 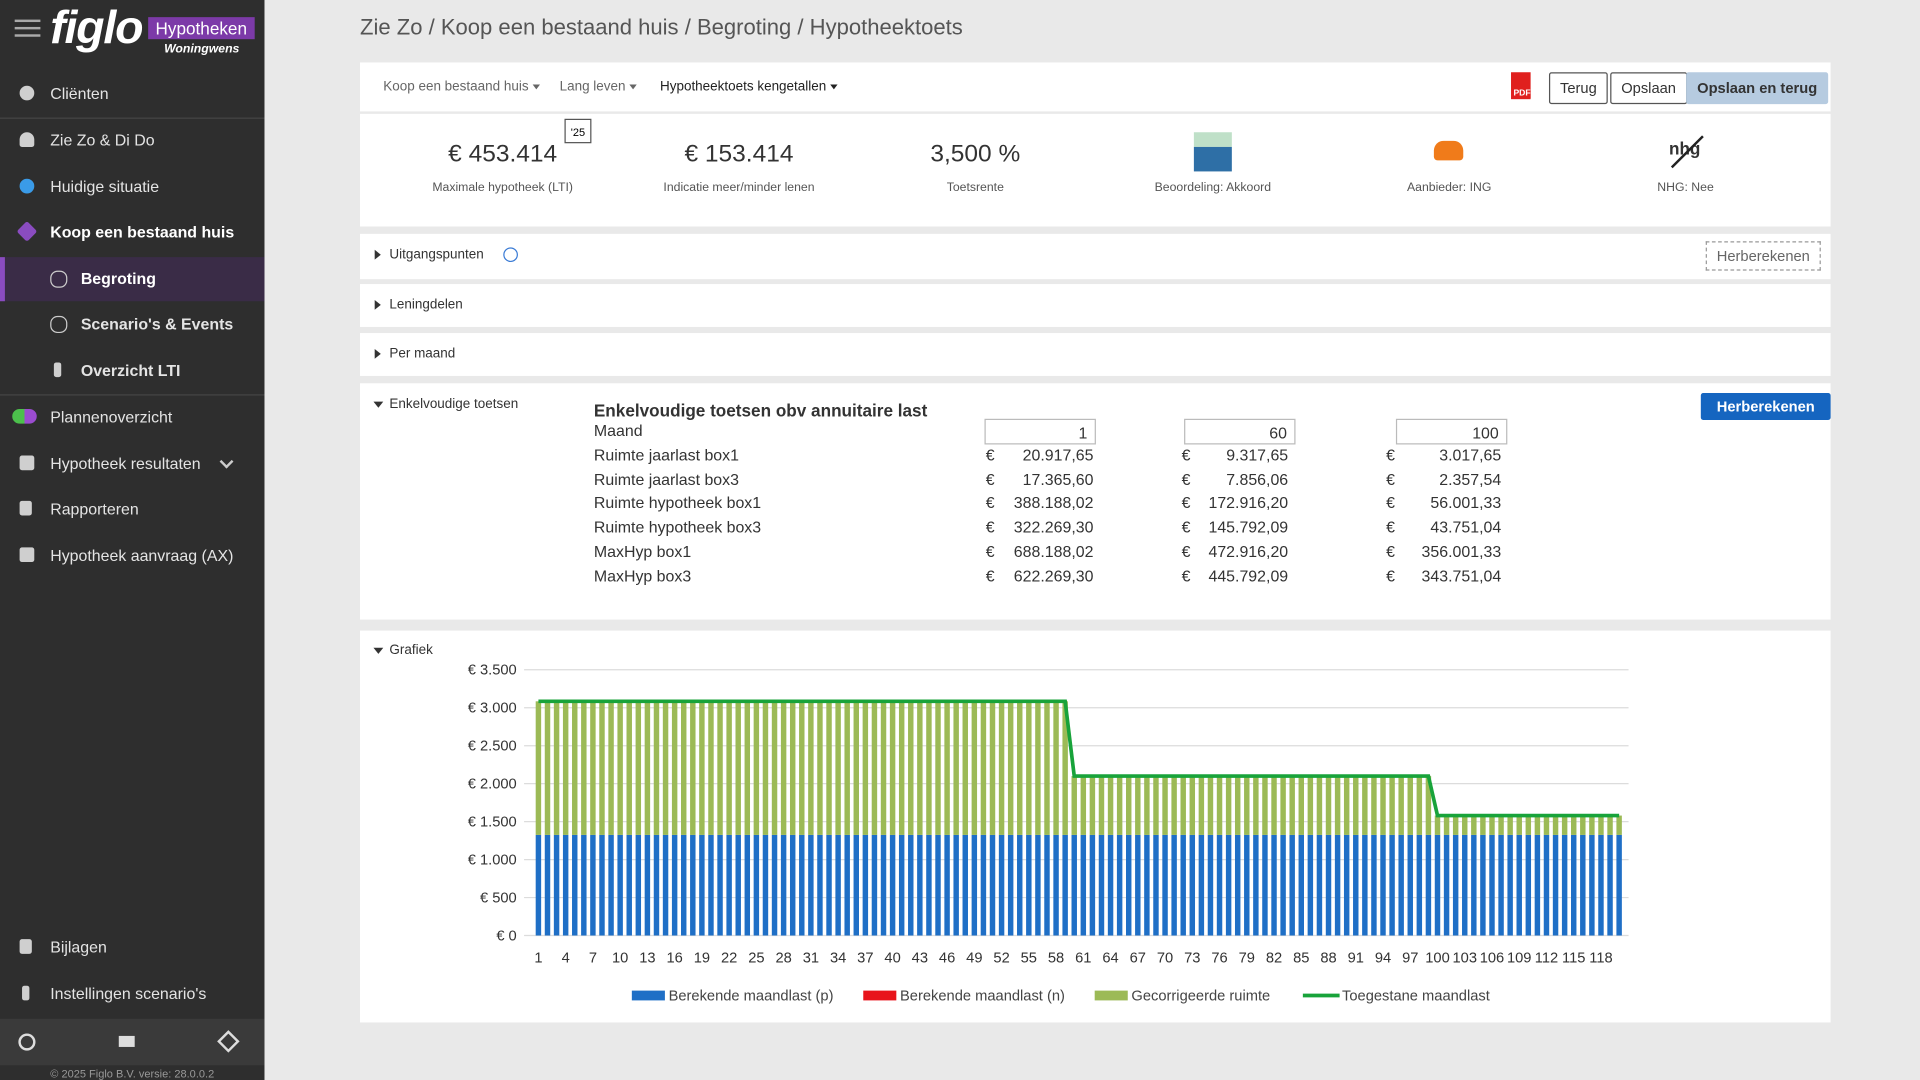 What do you see at coordinates (1240, 431) in the screenshot?
I see `input: 60` at bounding box center [1240, 431].